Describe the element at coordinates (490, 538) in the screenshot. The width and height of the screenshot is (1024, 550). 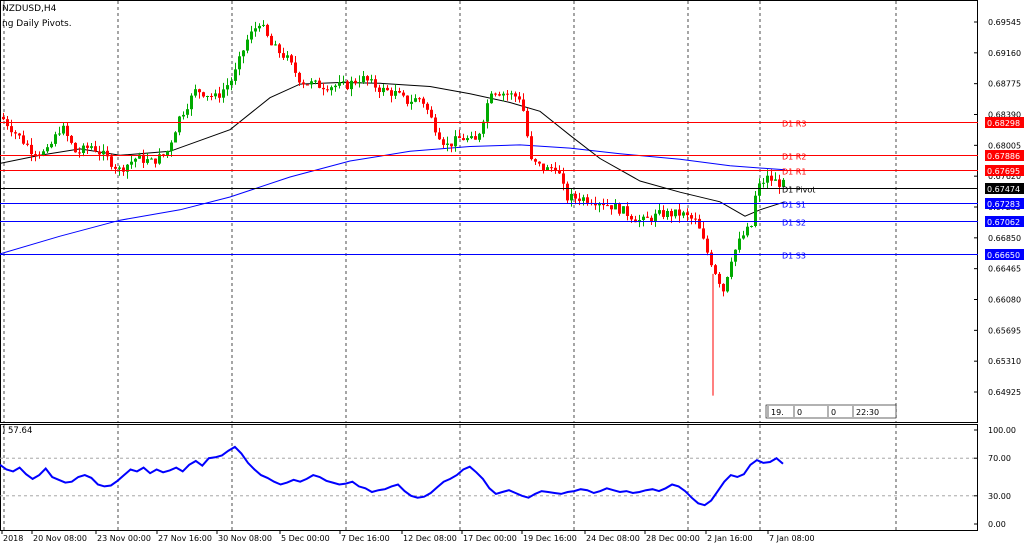
I see `x-tick-label-8: 17 Dec 00:00` at that location.